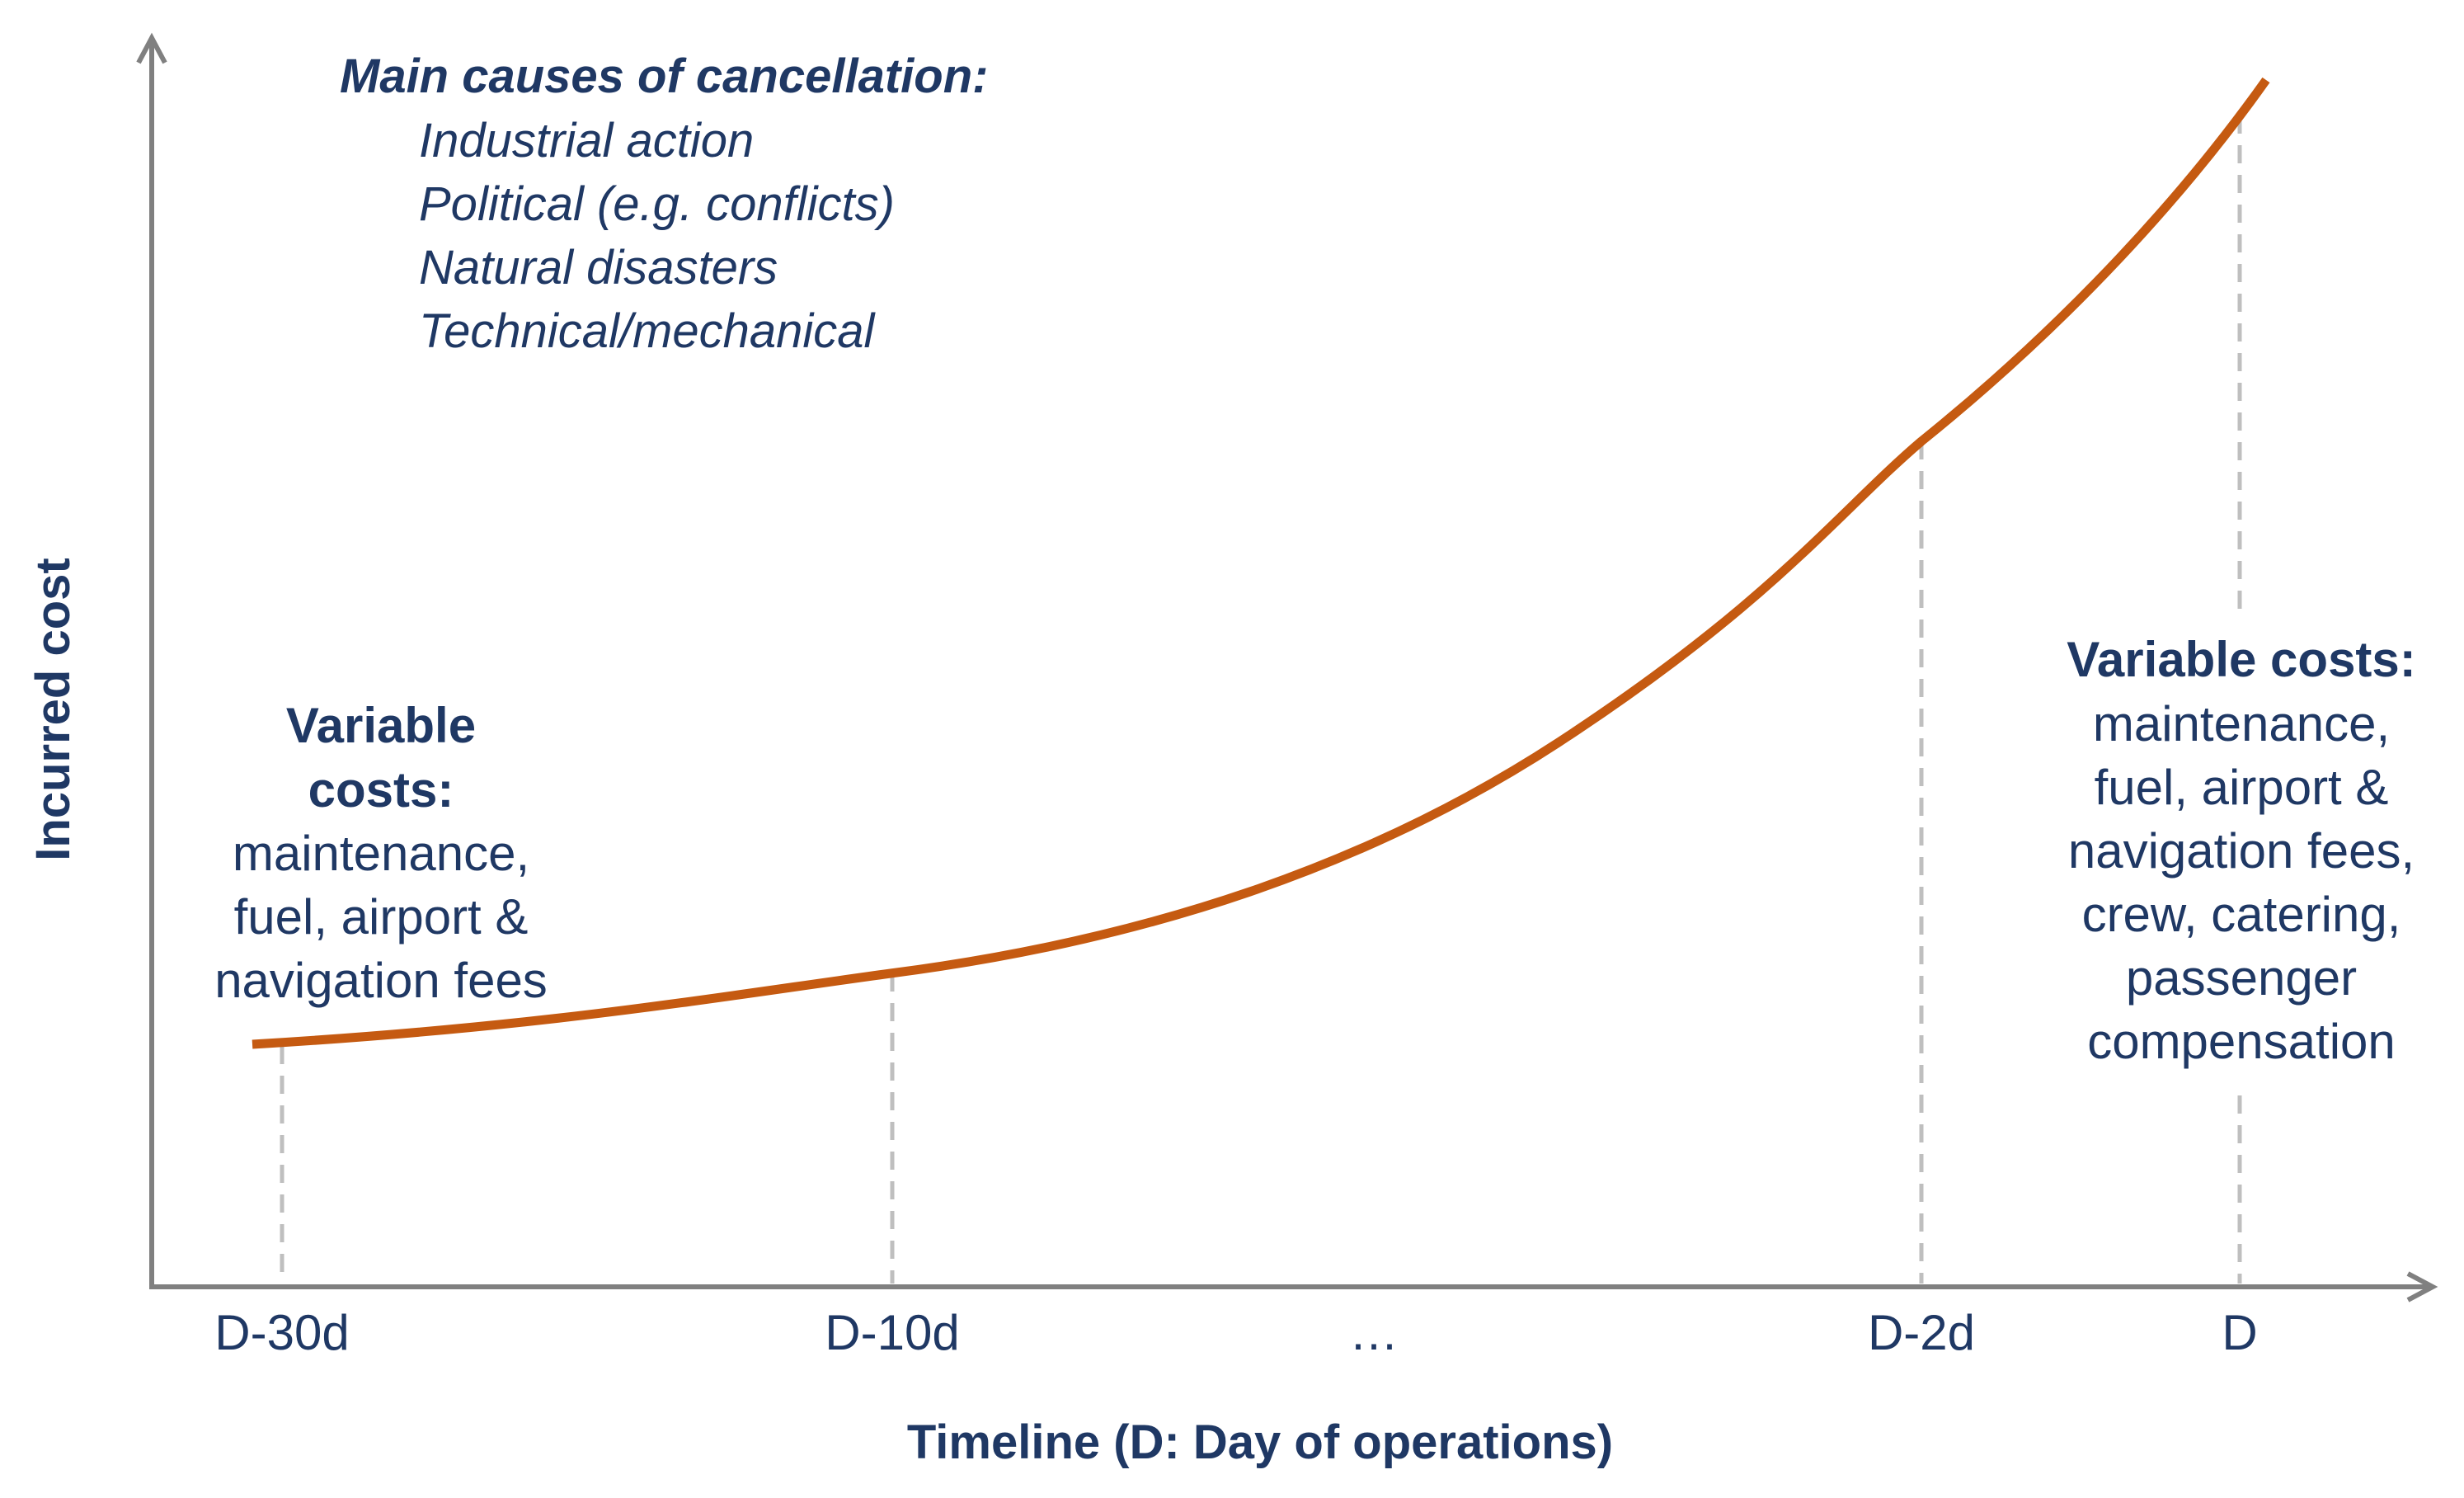  What do you see at coordinates (2241, 978) in the screenshot?
I see `right-costs-line: passenger` at bounding box center [2241, 978].